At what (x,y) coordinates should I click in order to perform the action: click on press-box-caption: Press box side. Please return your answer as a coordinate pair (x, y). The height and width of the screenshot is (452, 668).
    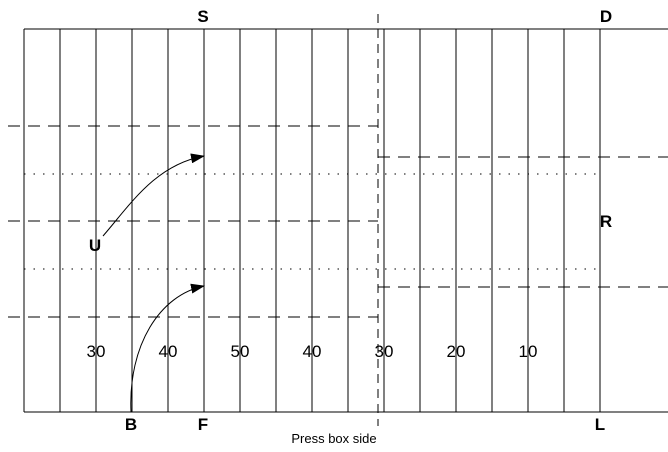
    Looking at the image, I should click on (333, 438).